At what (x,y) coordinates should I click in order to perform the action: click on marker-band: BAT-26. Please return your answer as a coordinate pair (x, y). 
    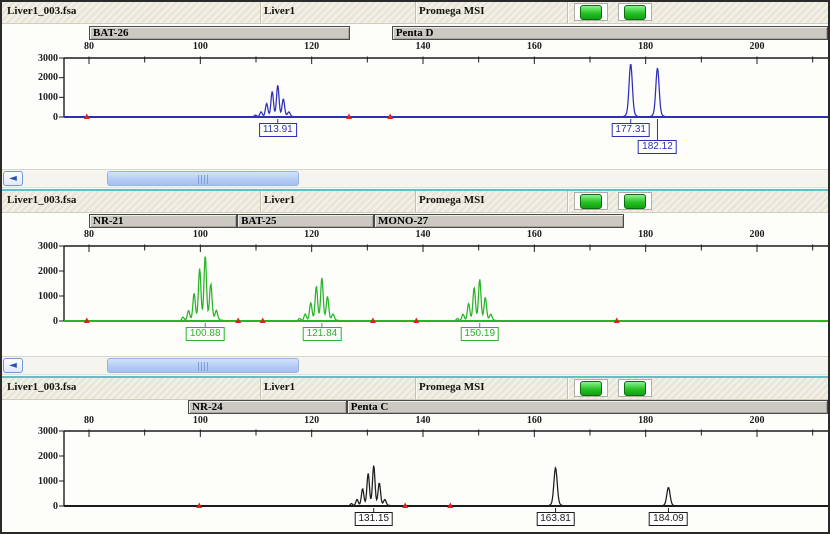
    Looking at the image, I should click on (220, 33).